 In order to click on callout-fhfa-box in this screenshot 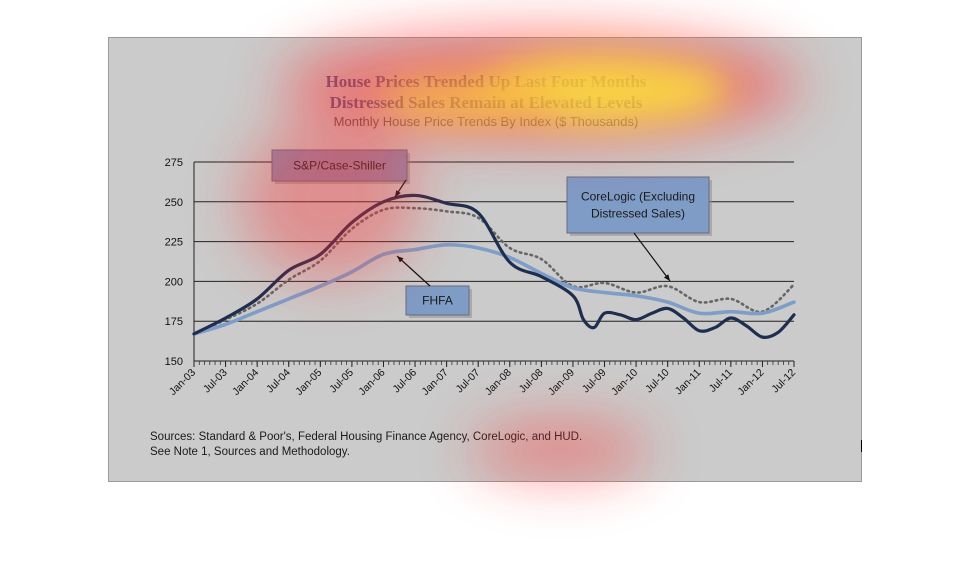, I will do `click(437, 300)`.